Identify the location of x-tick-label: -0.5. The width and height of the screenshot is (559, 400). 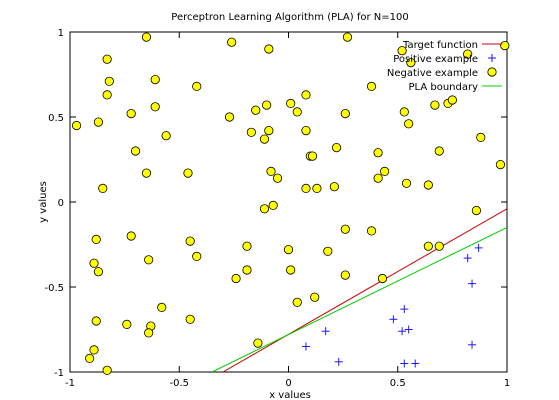
(179, 383).